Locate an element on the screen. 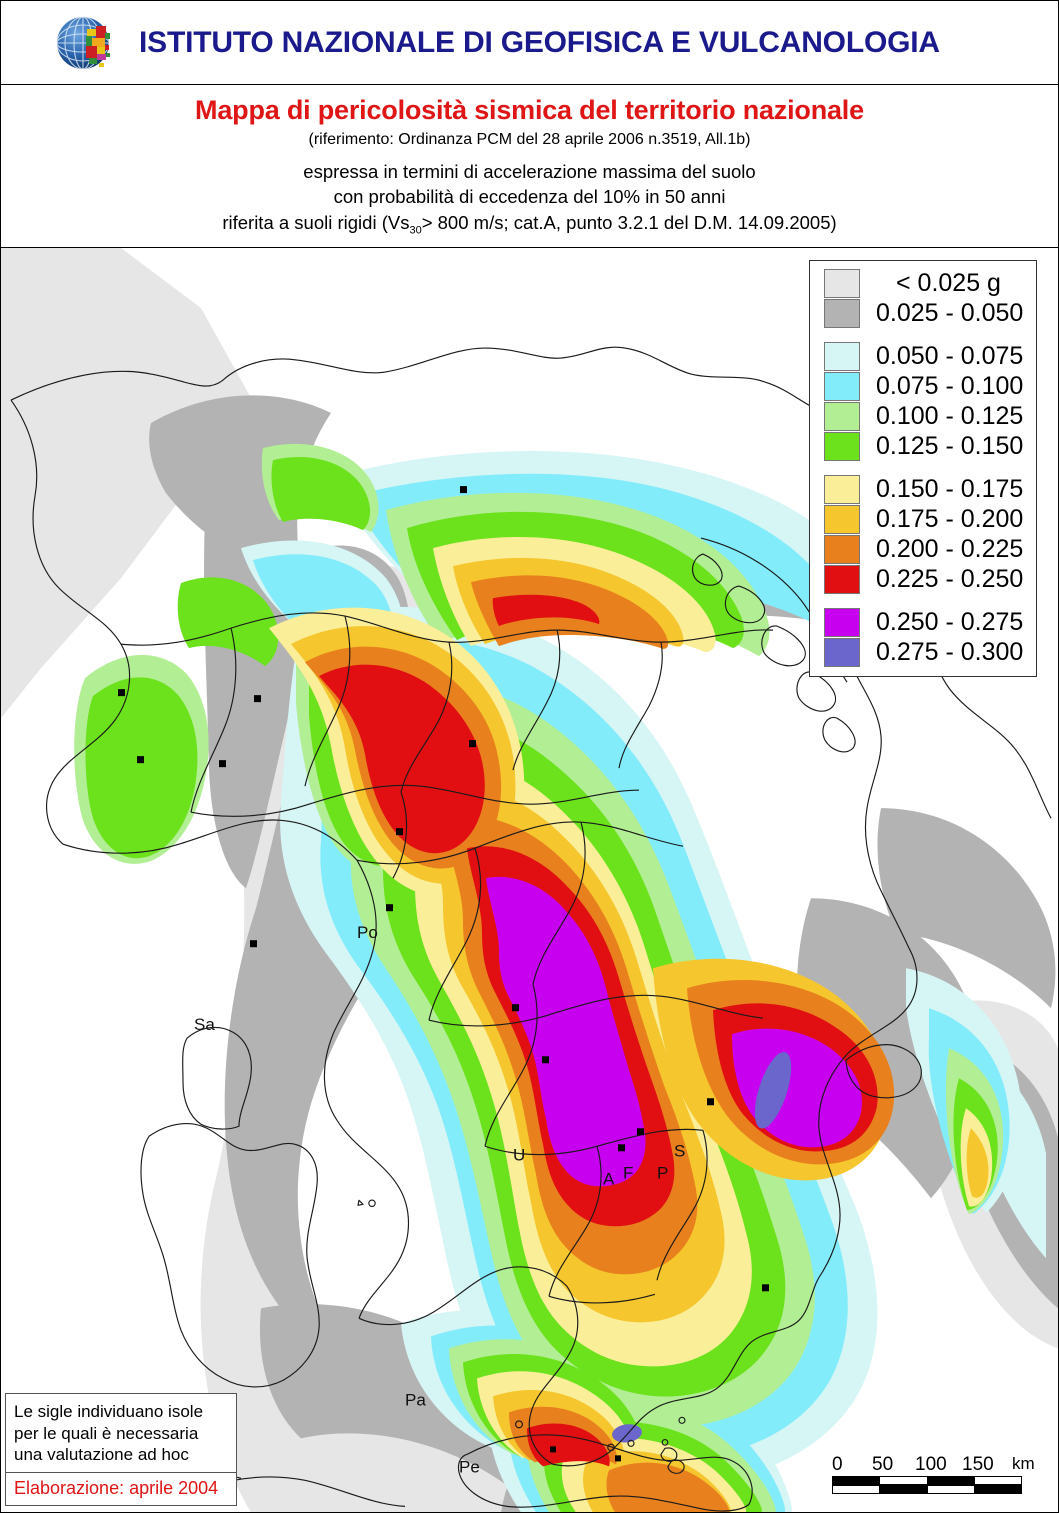 This screenshot has width=1059, height=1513. scale-seg-t3 is located at coordinates (997, 1480).